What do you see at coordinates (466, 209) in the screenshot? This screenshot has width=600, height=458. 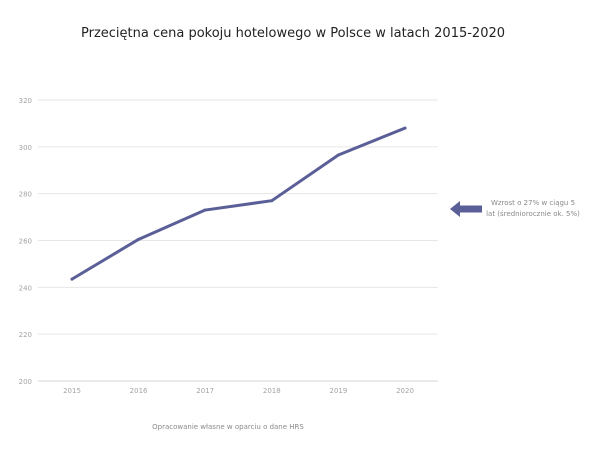 I see `arrow-left-icon` at bounding box center [466, 209].